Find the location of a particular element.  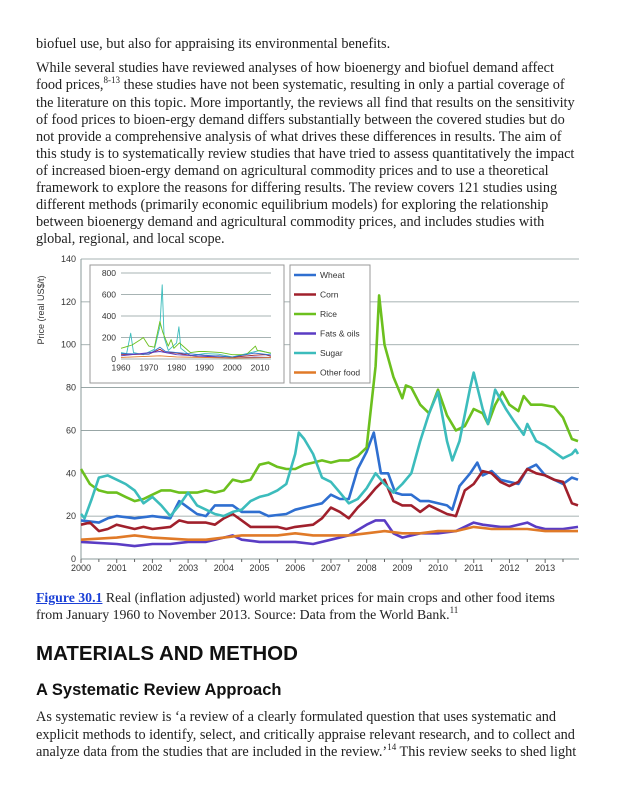

legend-box is located at coordinates (330, 324).